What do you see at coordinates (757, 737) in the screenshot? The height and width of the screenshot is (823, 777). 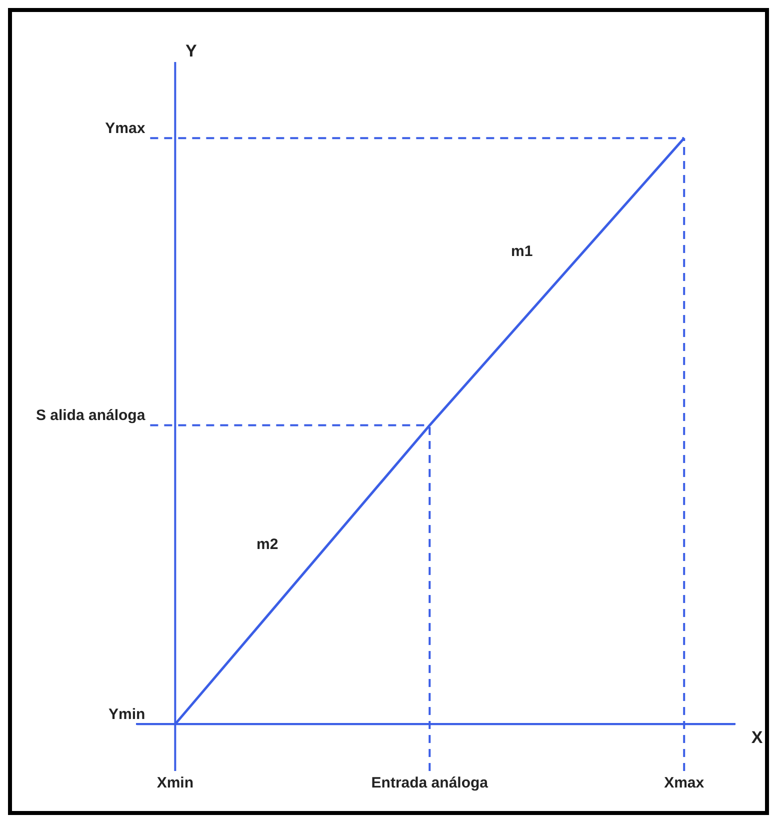 I see `x-axis-title: X` at bounding box center [757, 737].